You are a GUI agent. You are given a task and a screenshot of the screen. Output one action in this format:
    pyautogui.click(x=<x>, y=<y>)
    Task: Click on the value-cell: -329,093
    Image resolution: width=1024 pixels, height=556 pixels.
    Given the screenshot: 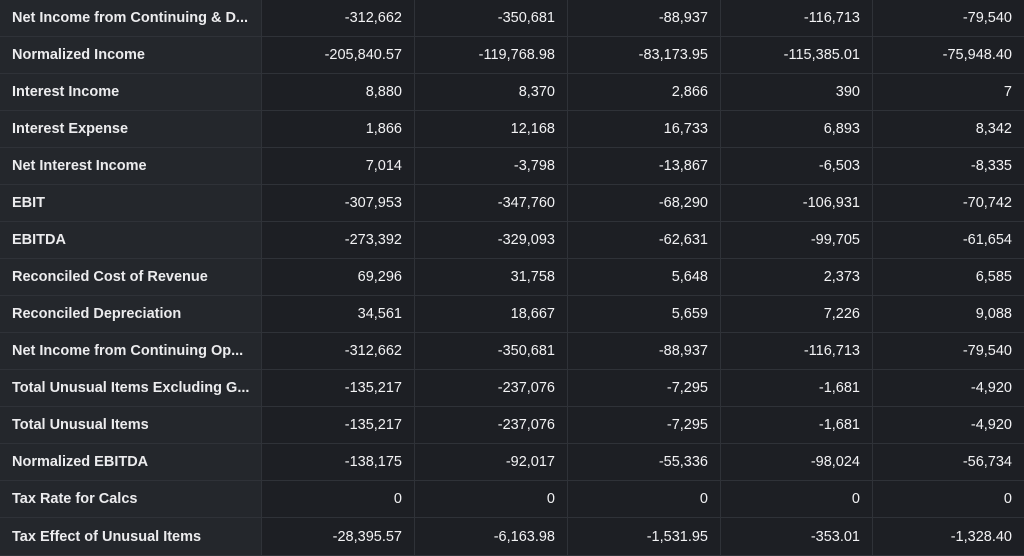 What is the action you would take?
    pyautogui.click(x=491, y=240)
    